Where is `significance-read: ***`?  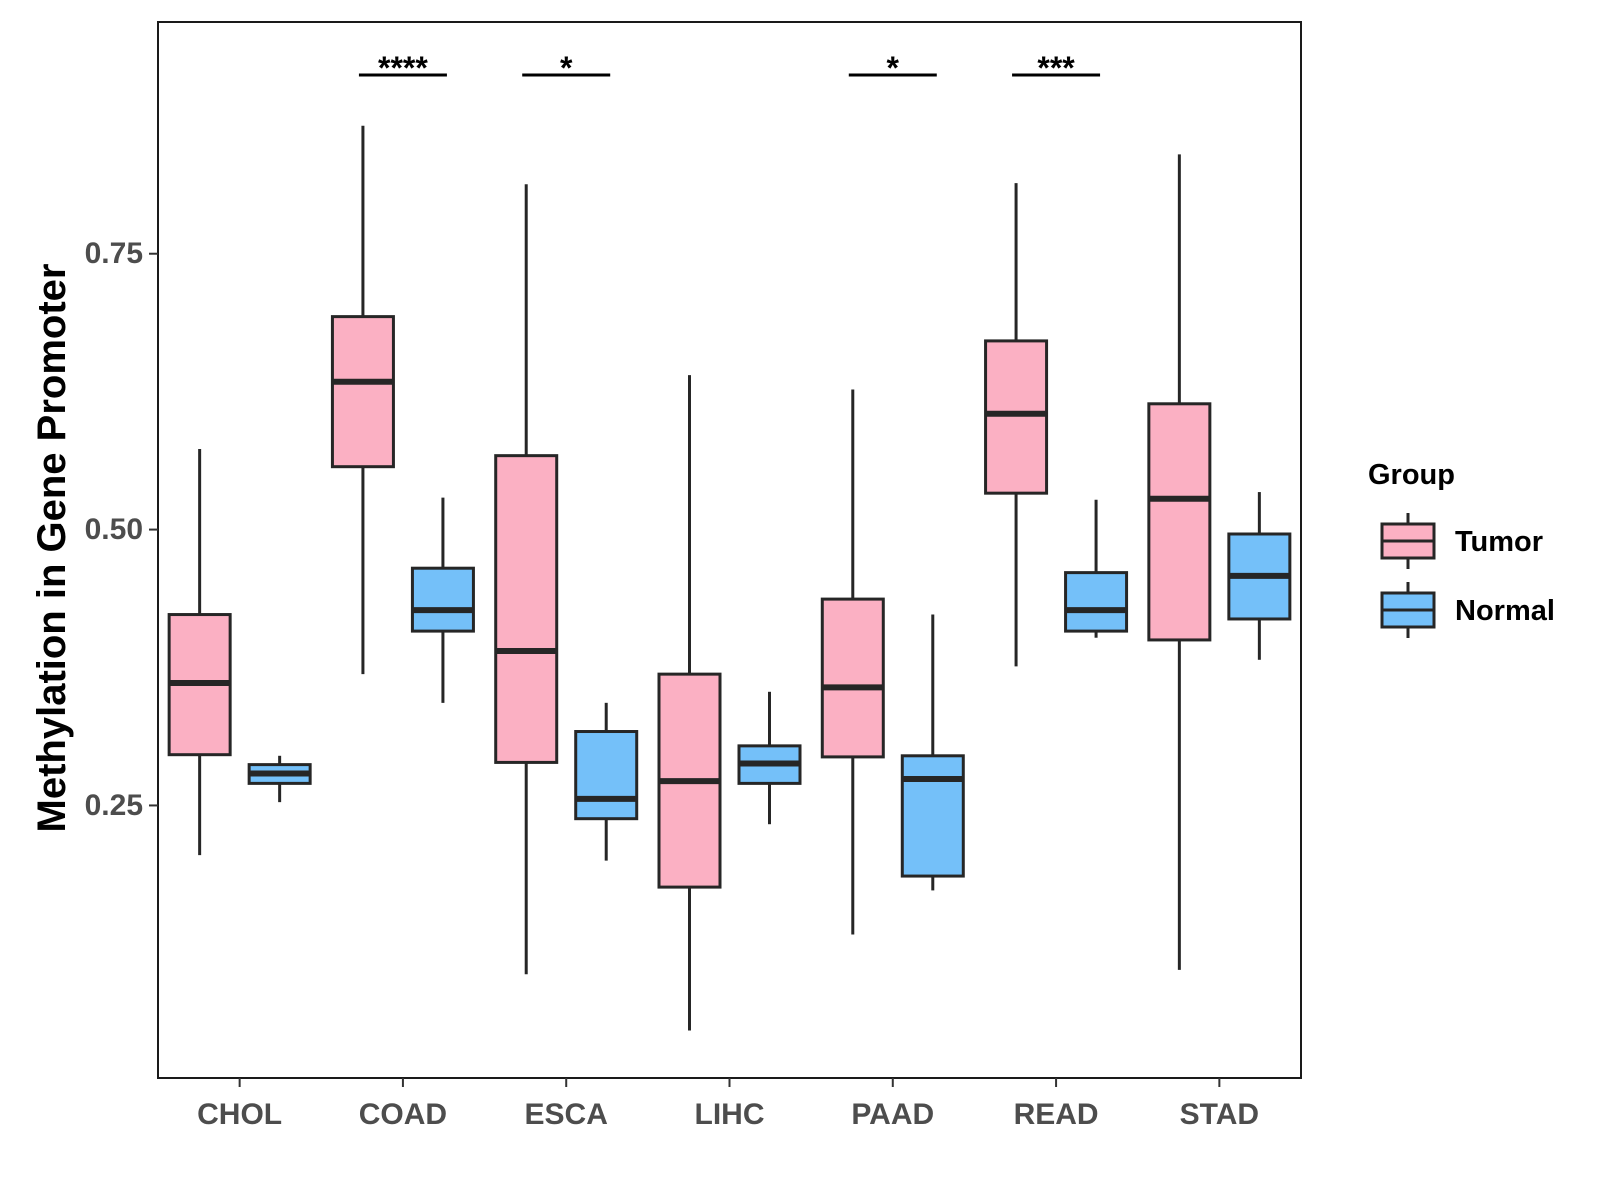 significance-read: *** is located at coordinates (1056, 68).